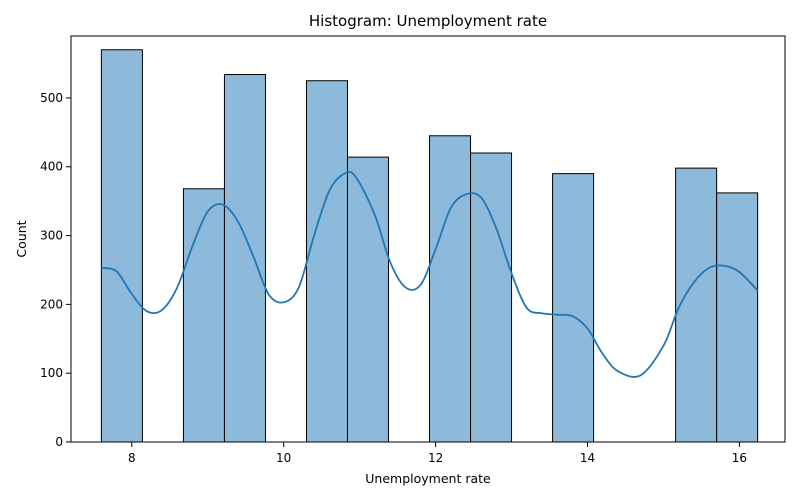  Describe the element at coordinates (51, 98) in the screenshot. I see `y-tick-label: 500` at that location.